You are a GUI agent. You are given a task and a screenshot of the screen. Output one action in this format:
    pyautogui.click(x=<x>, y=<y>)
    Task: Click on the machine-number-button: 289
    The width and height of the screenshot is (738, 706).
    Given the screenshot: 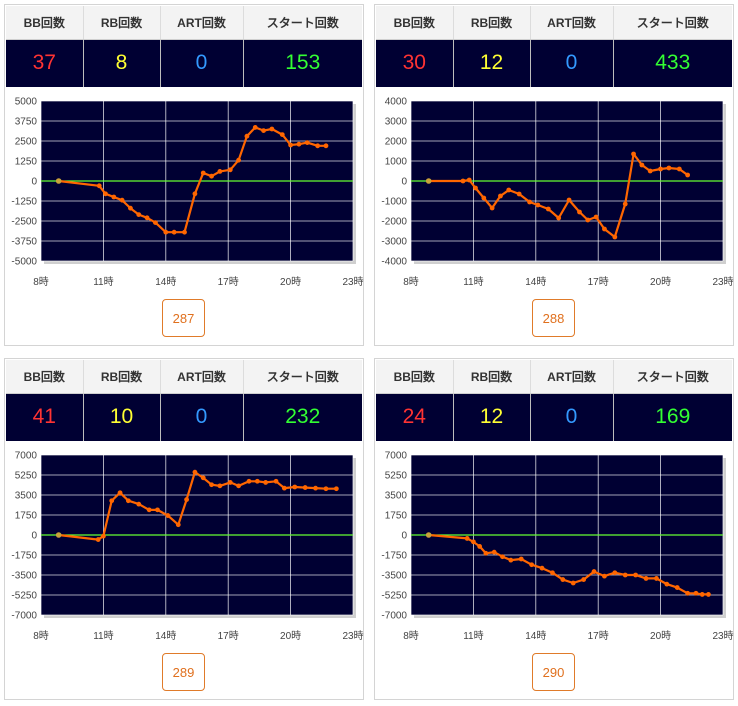 What is the action you would take?
    pyautogui.click(x=183, y=672)
    